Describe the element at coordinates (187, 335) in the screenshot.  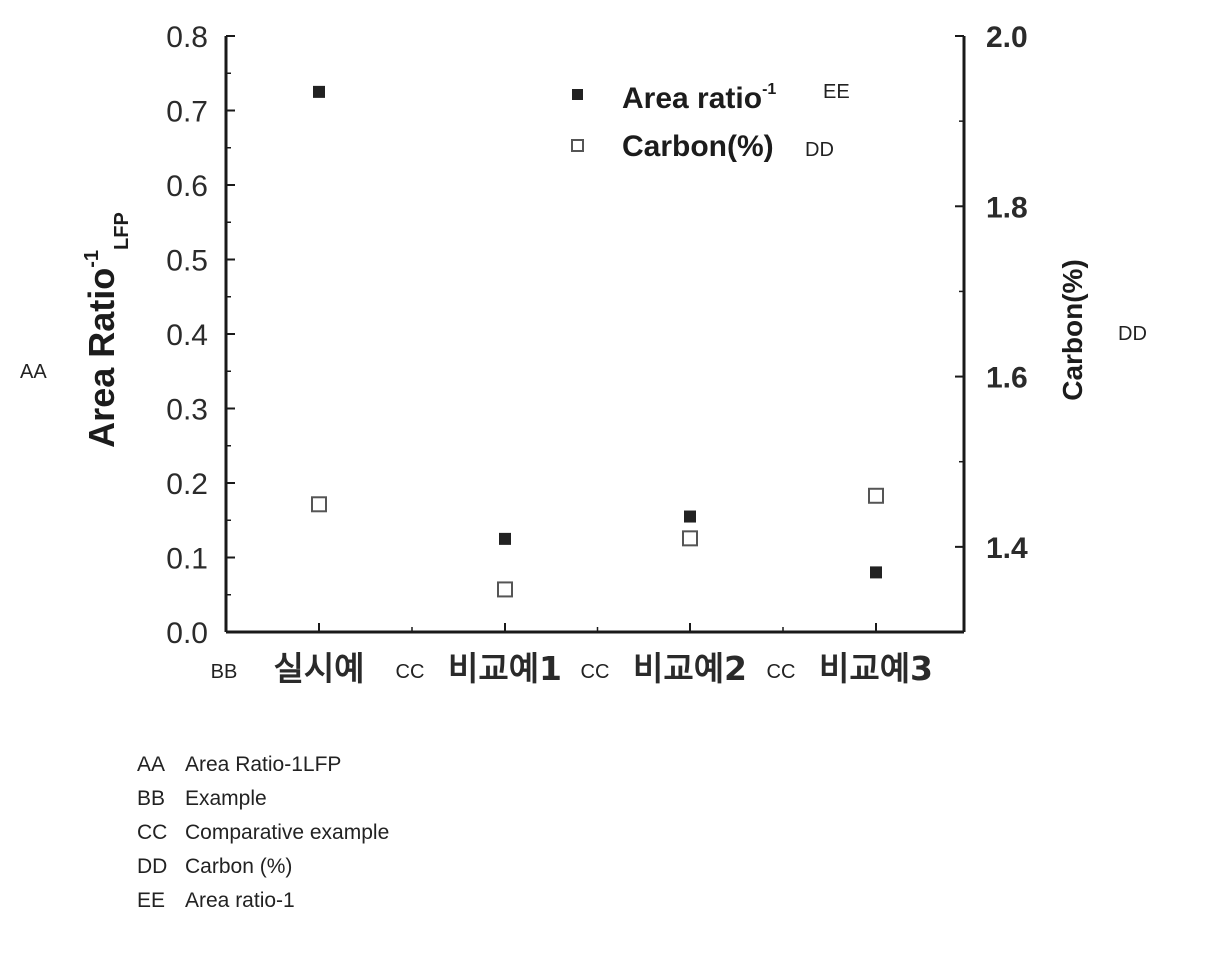
I see `left-tick-label: 0.4` at that location.